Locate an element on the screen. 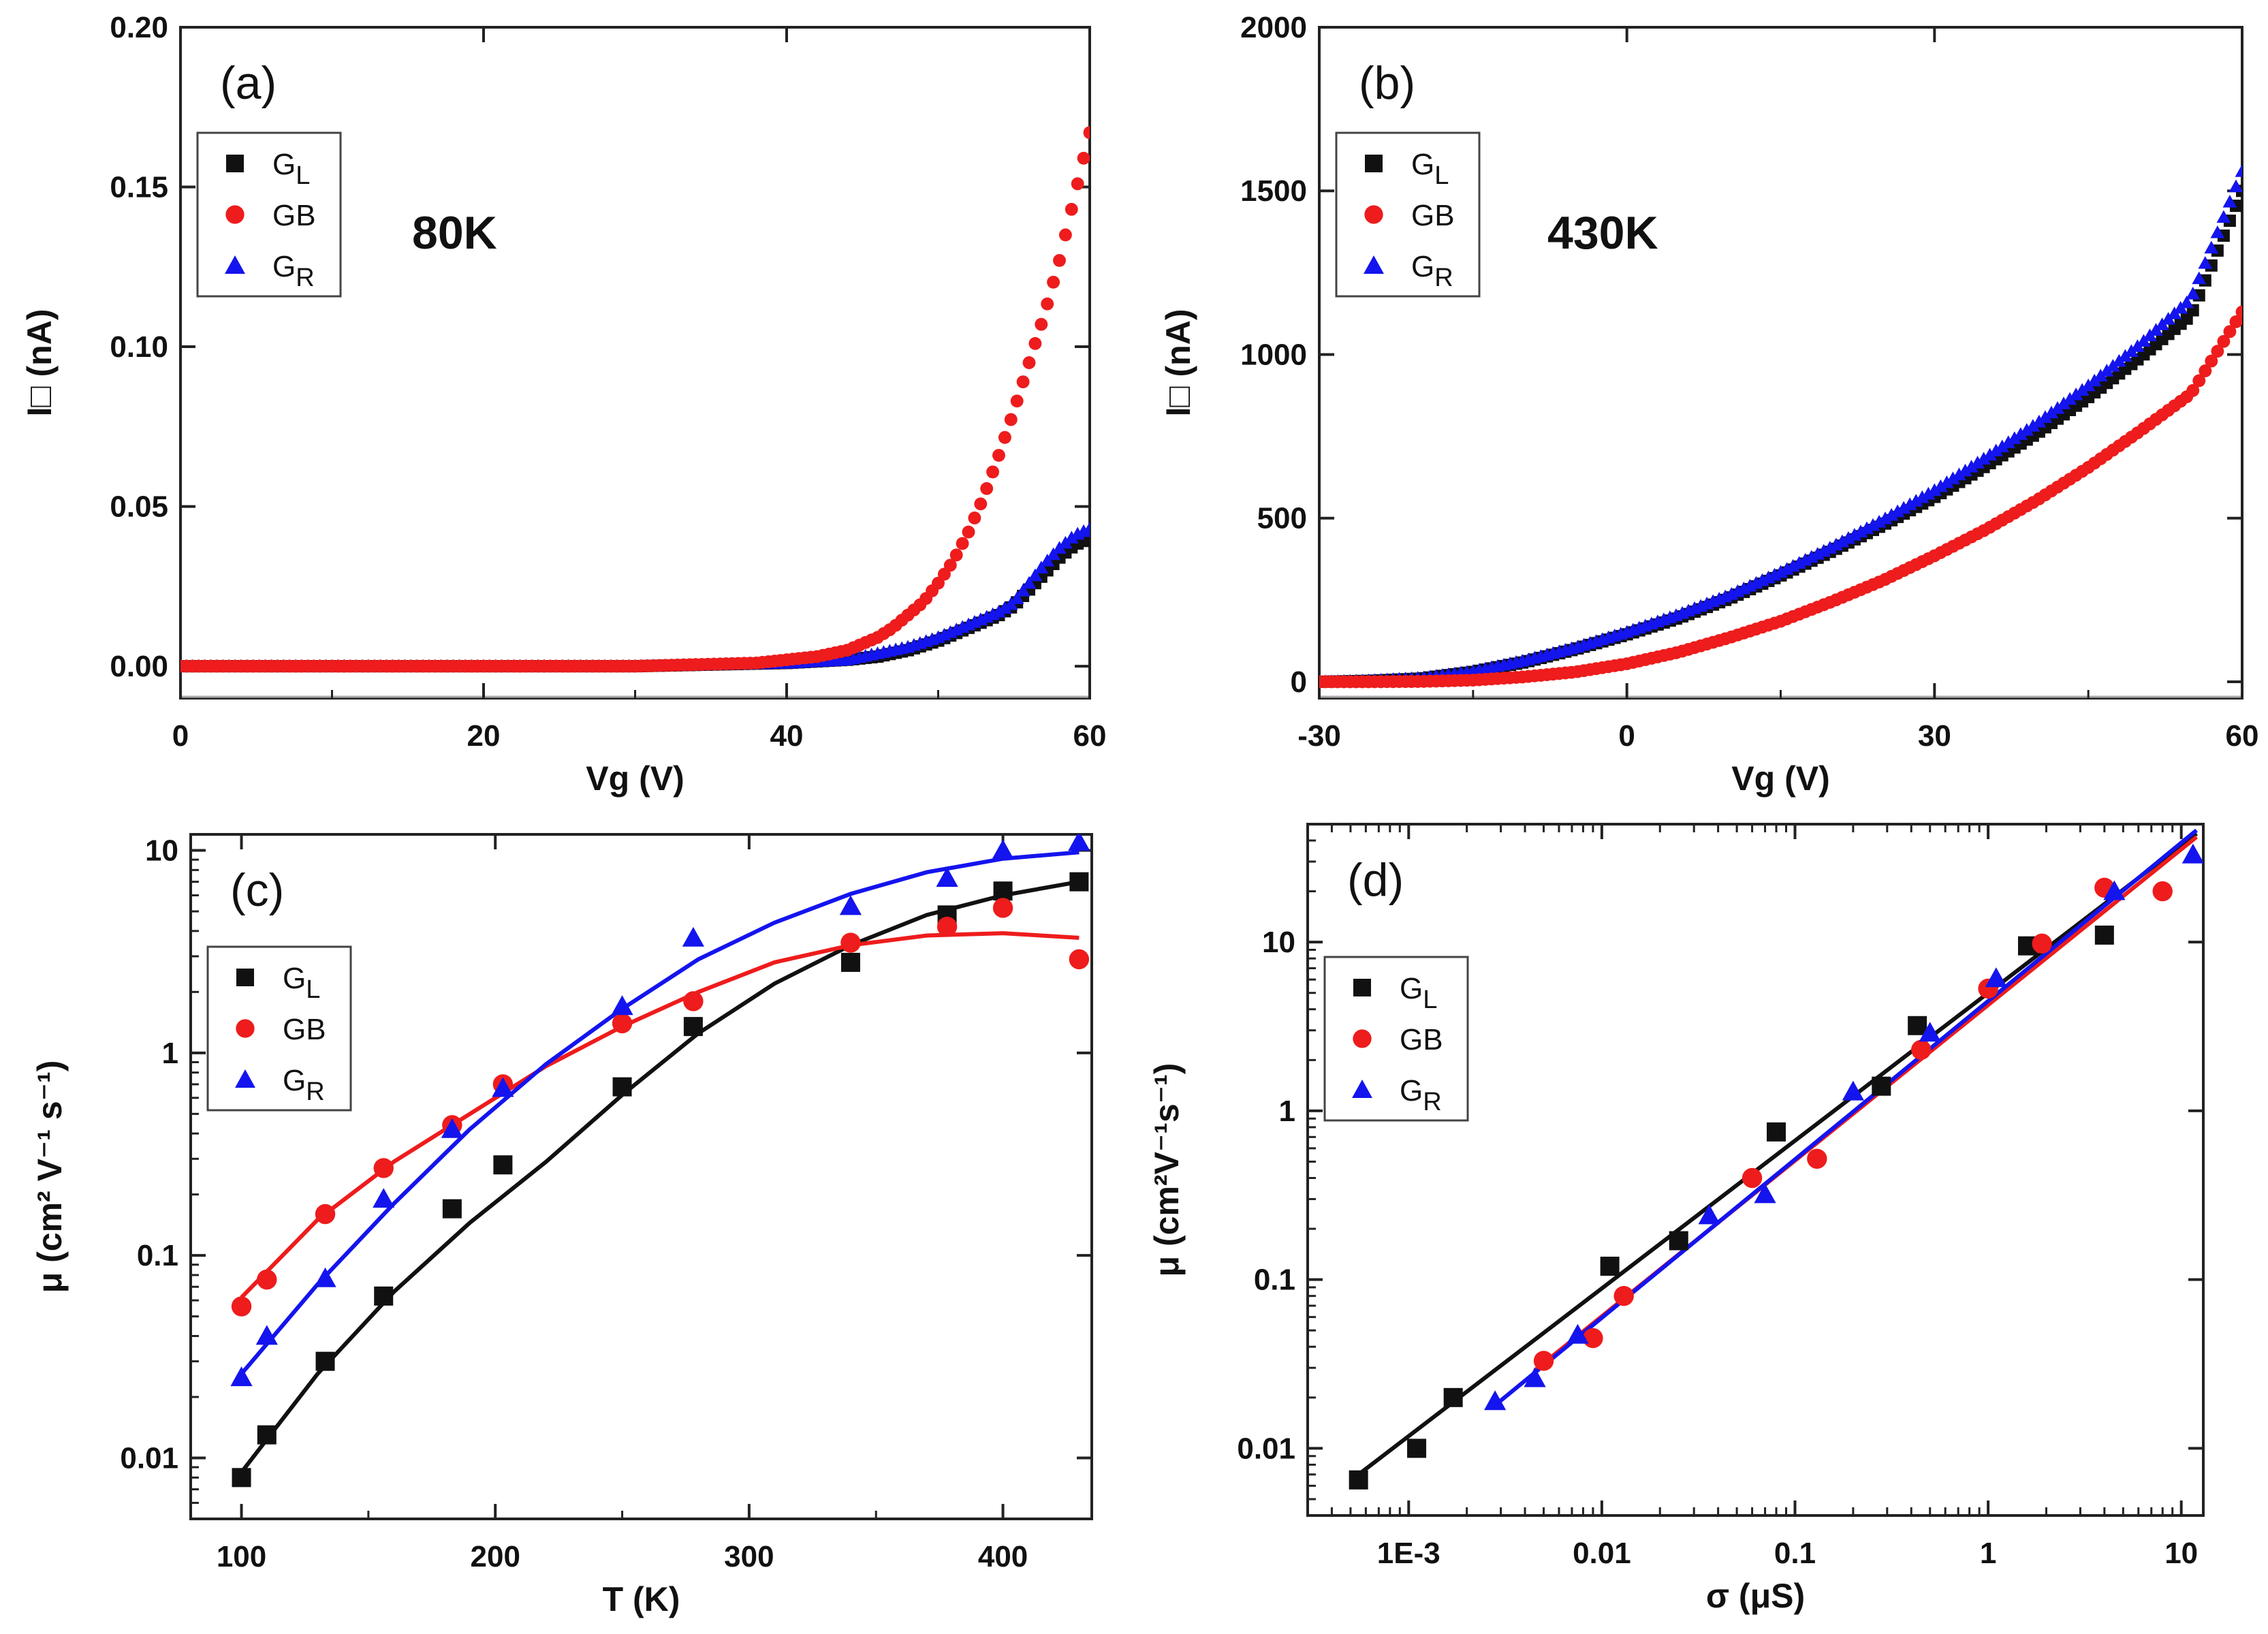 The width and height of the screenshot is (2268, 1634). series-GB is located at coordinates (660, 1107).